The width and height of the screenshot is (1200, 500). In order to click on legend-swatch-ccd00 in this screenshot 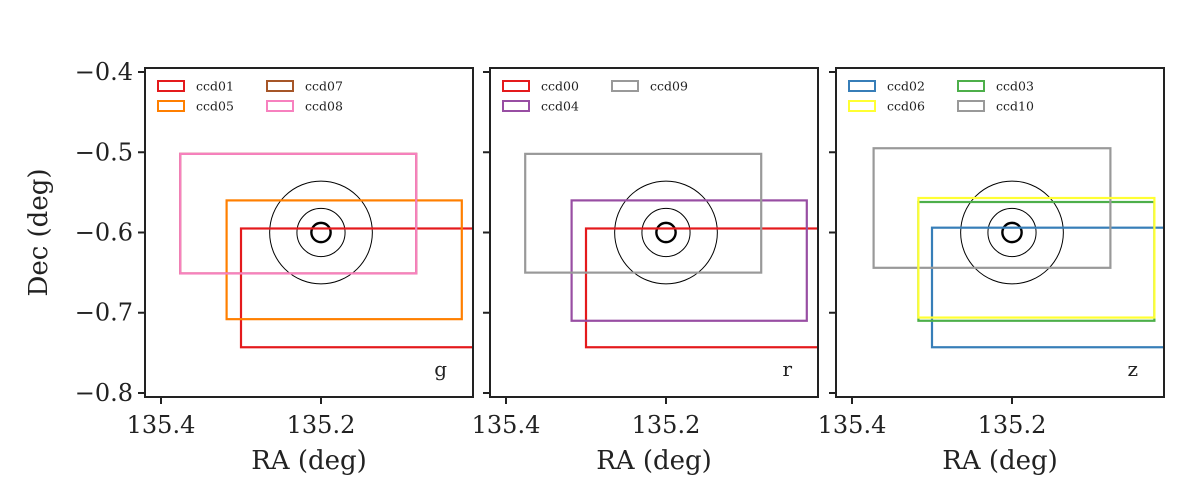, I will do `click(516, 86)`.